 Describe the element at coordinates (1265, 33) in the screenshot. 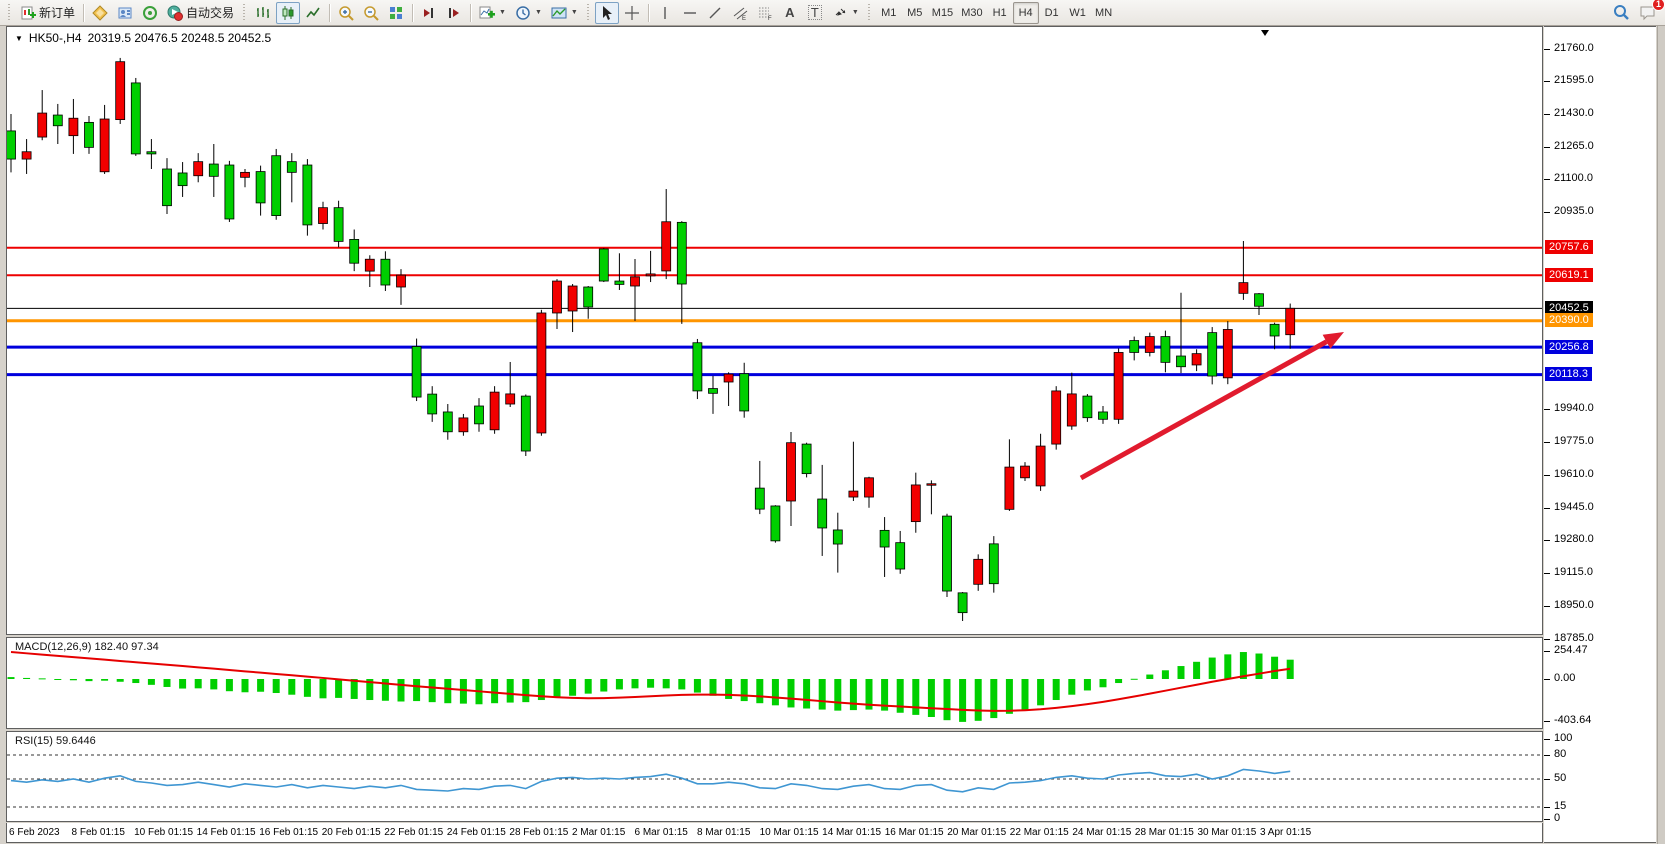

I see `chart-shift-marker` at that location.